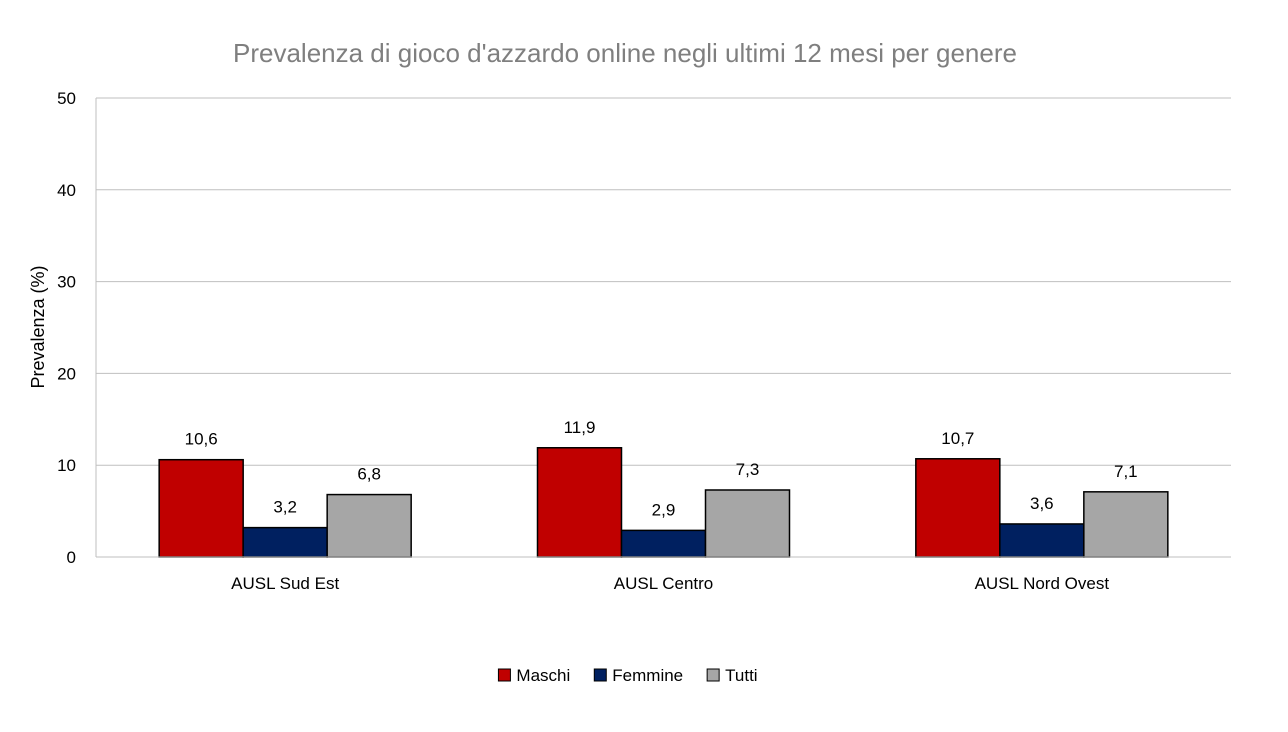 Image resolution: width=1288 pixels, height=732 pixels. Describe the element at coordinates (957, 438) in the screenshot. I see `data-label: 10,7` at that location.